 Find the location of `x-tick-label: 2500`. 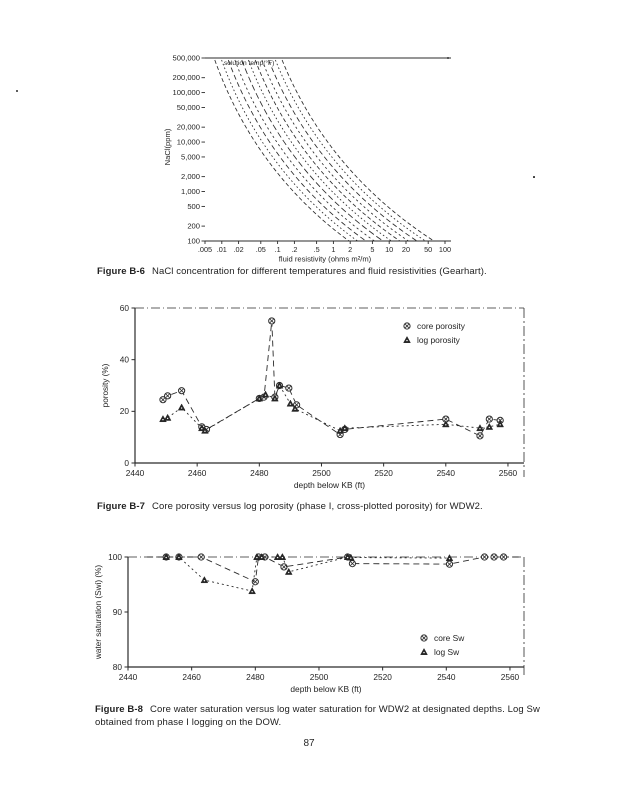

x-tick-label: 2500 is located at coordinates (319, 677).